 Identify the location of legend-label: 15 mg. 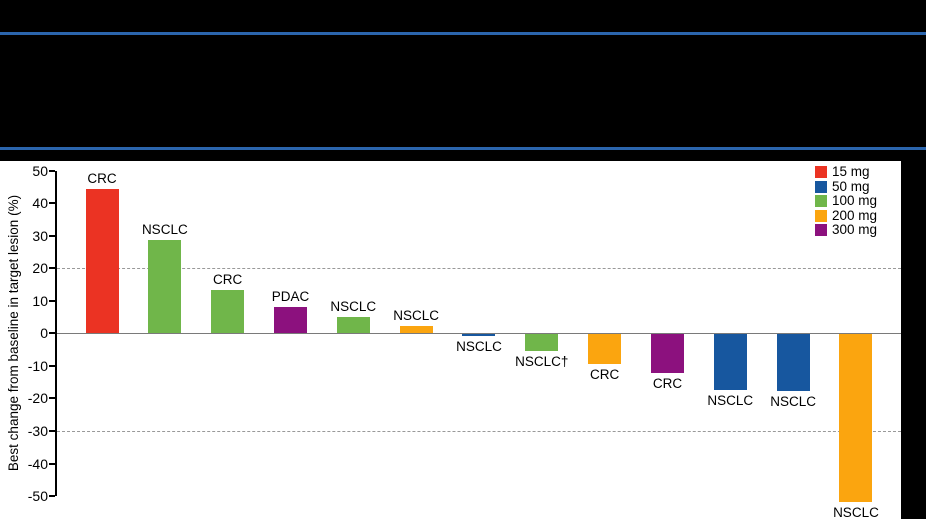
(851, 171).